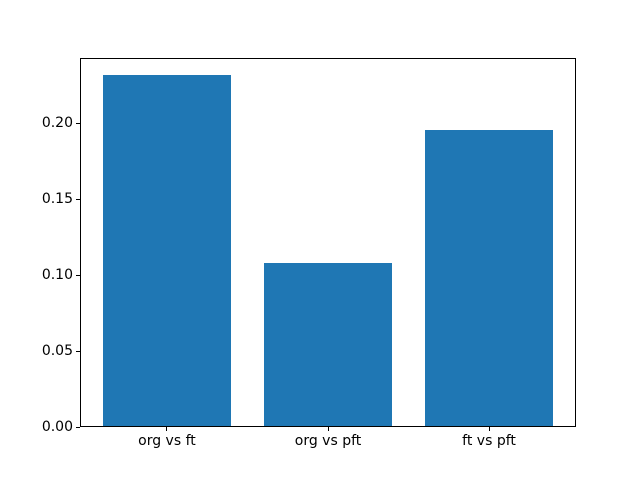  I want to click on bar-ft-vs-pft, so click(489, 278).